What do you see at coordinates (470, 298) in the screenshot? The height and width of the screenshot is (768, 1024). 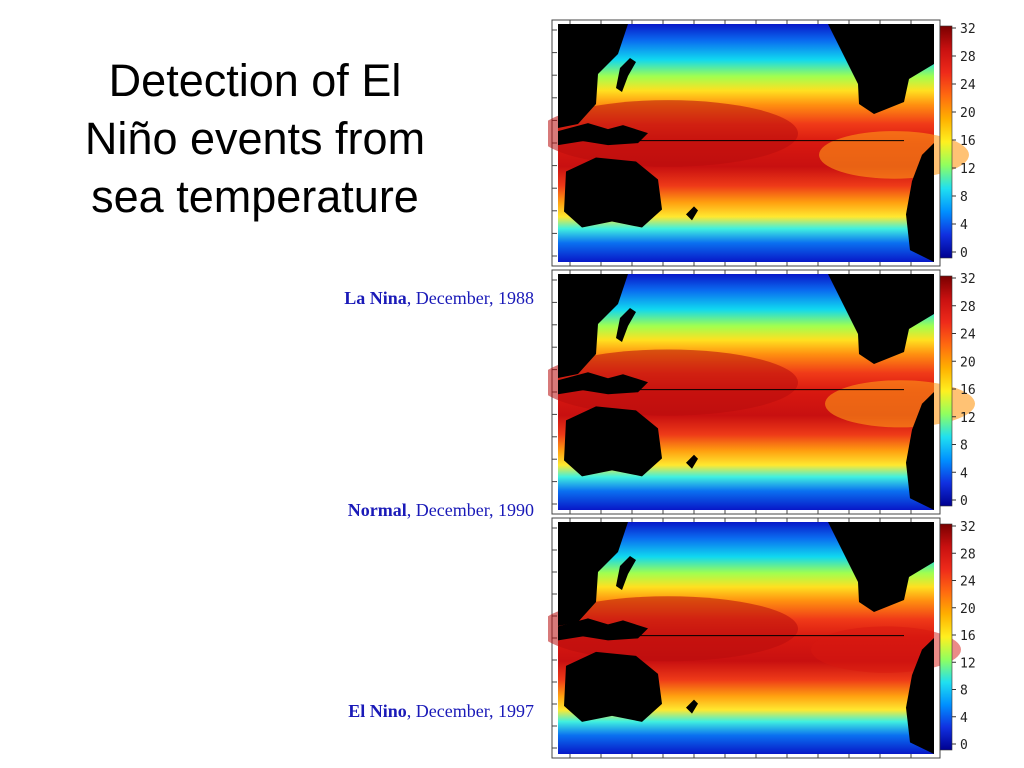 I see `caption-date: , December, 1988` at bounding box center [470, 298].